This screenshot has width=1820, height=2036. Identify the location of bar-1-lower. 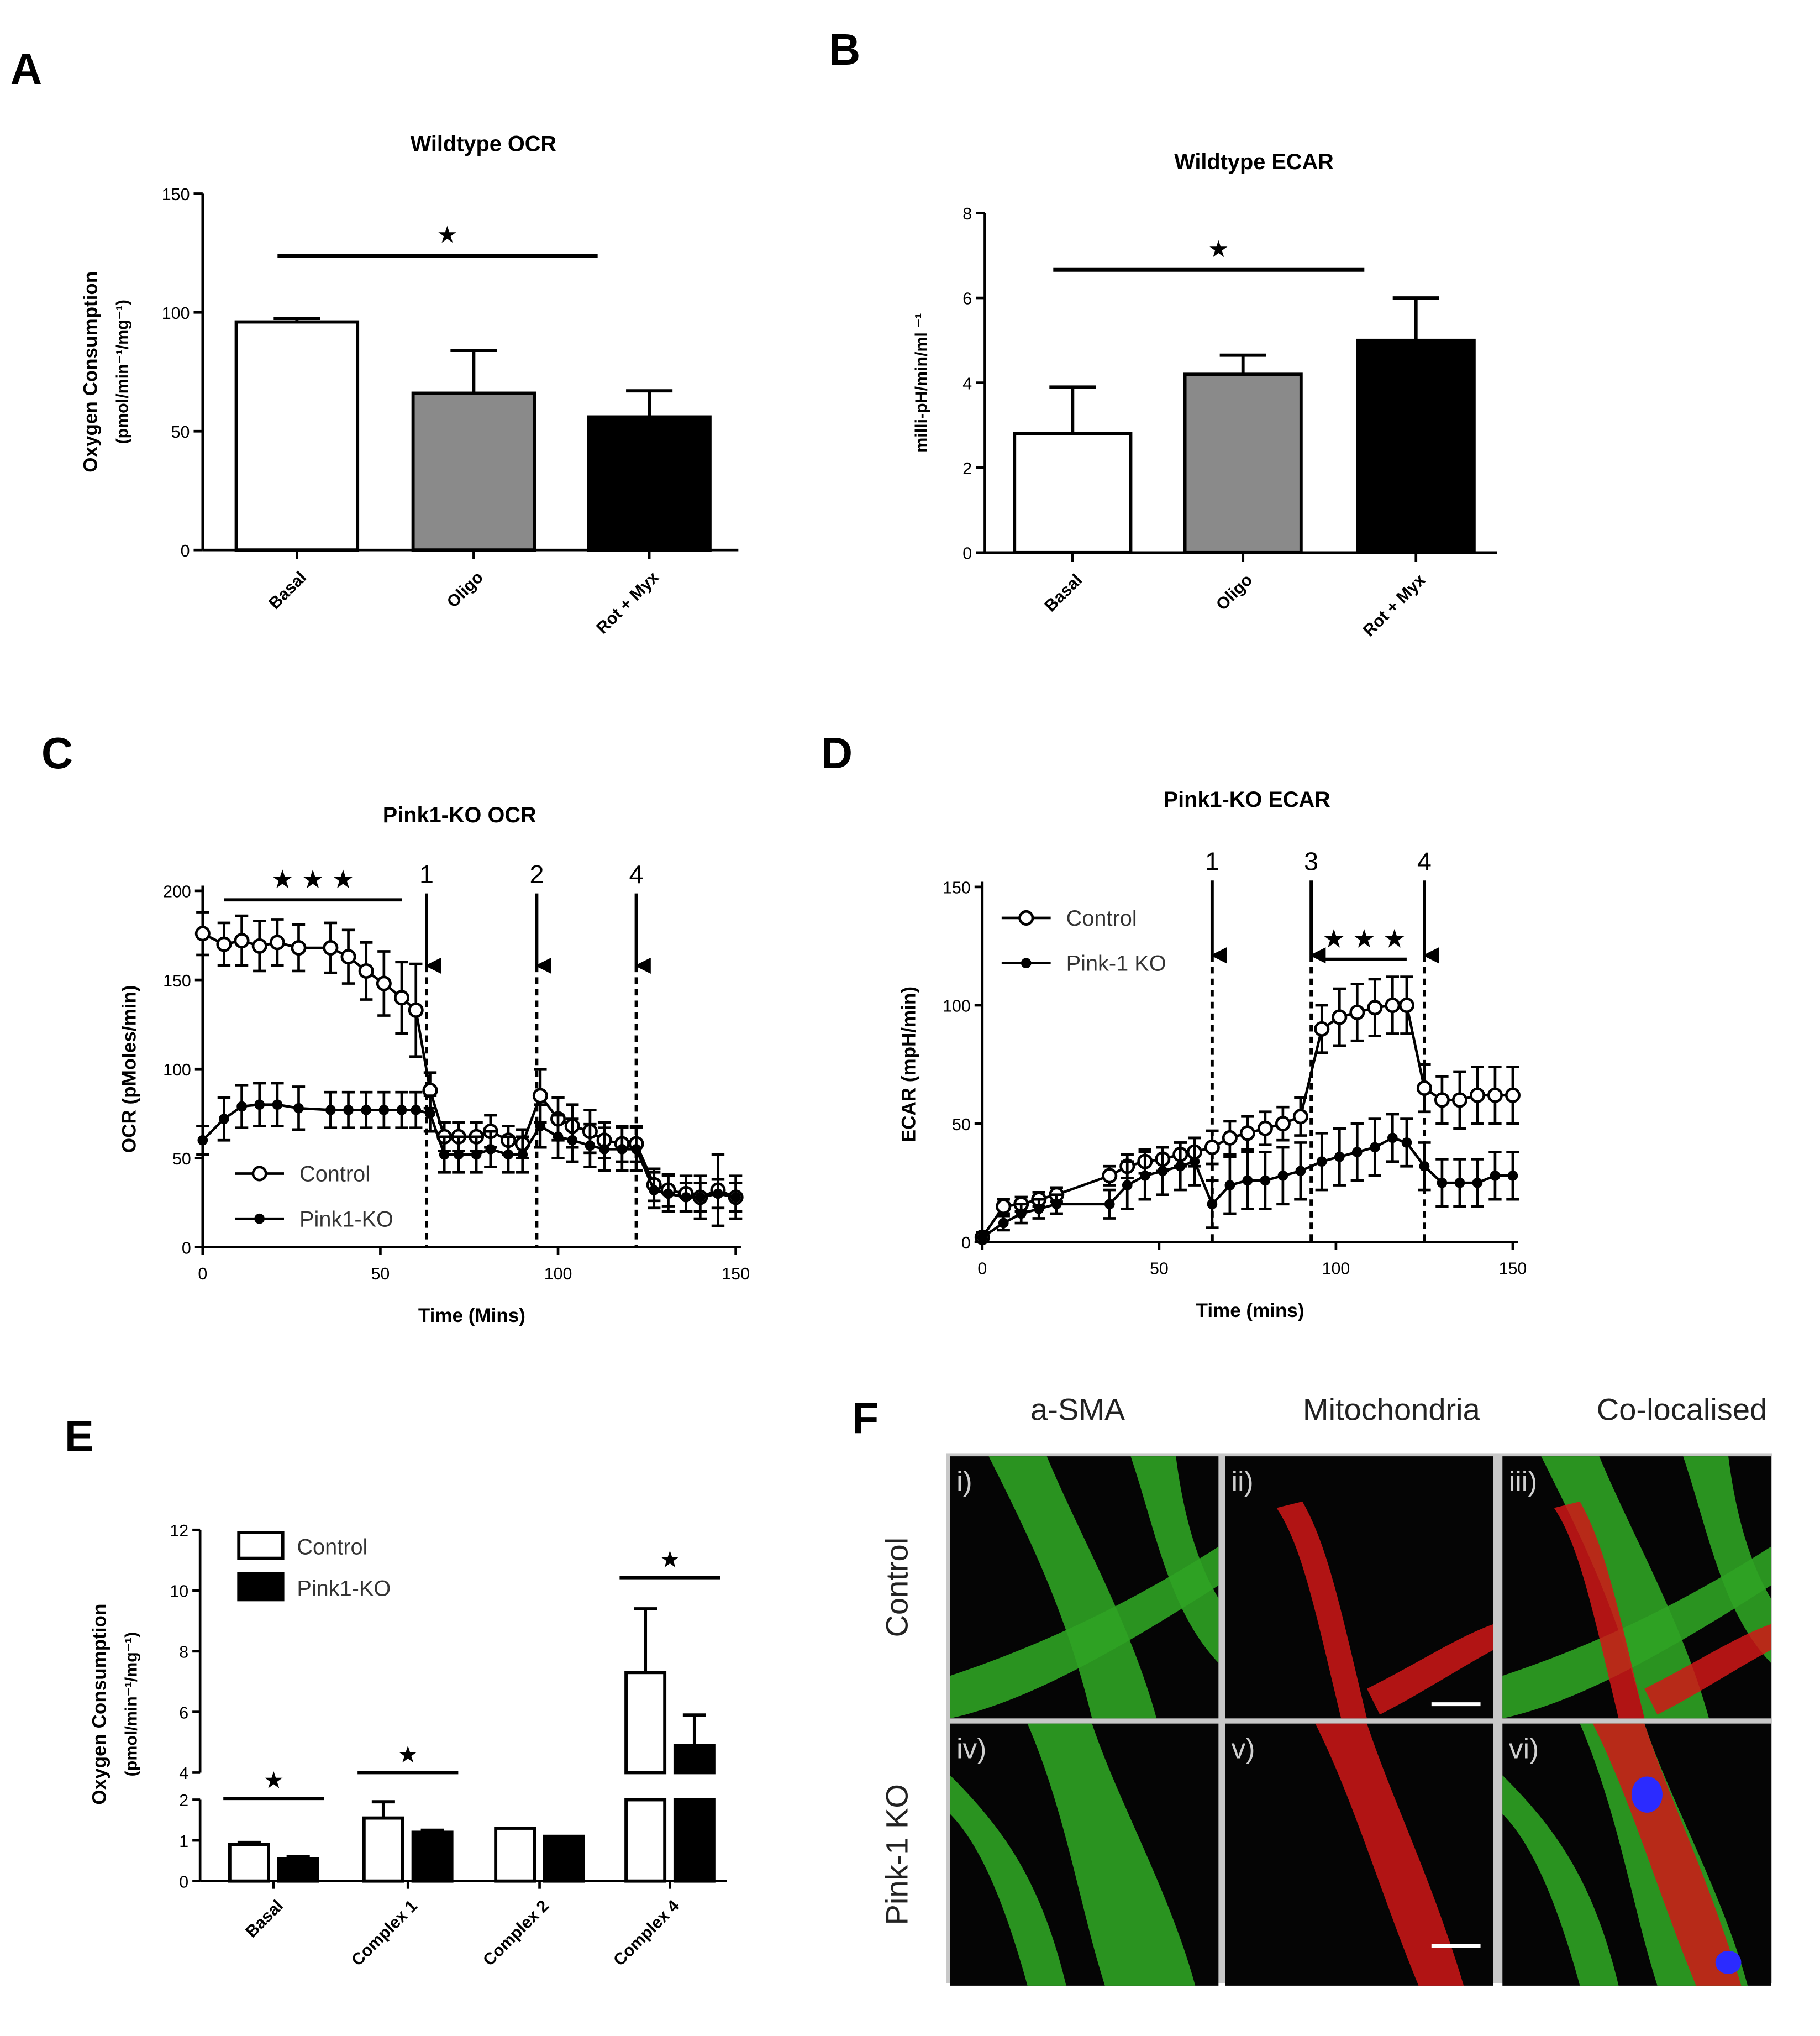
(694, 1841).